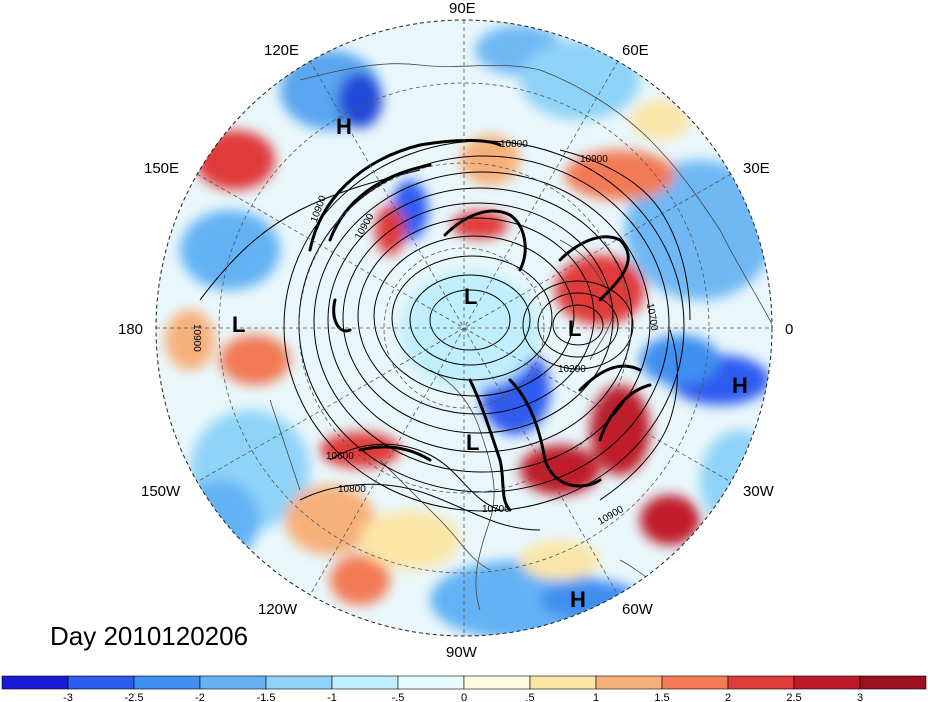 Image resolution: width=928 pixels, height=702 pixels. What do you see at coordinates (596, 697) in the screenshot?
I see `colorbar-tick-label: 1` at bounding box center [596, 697].